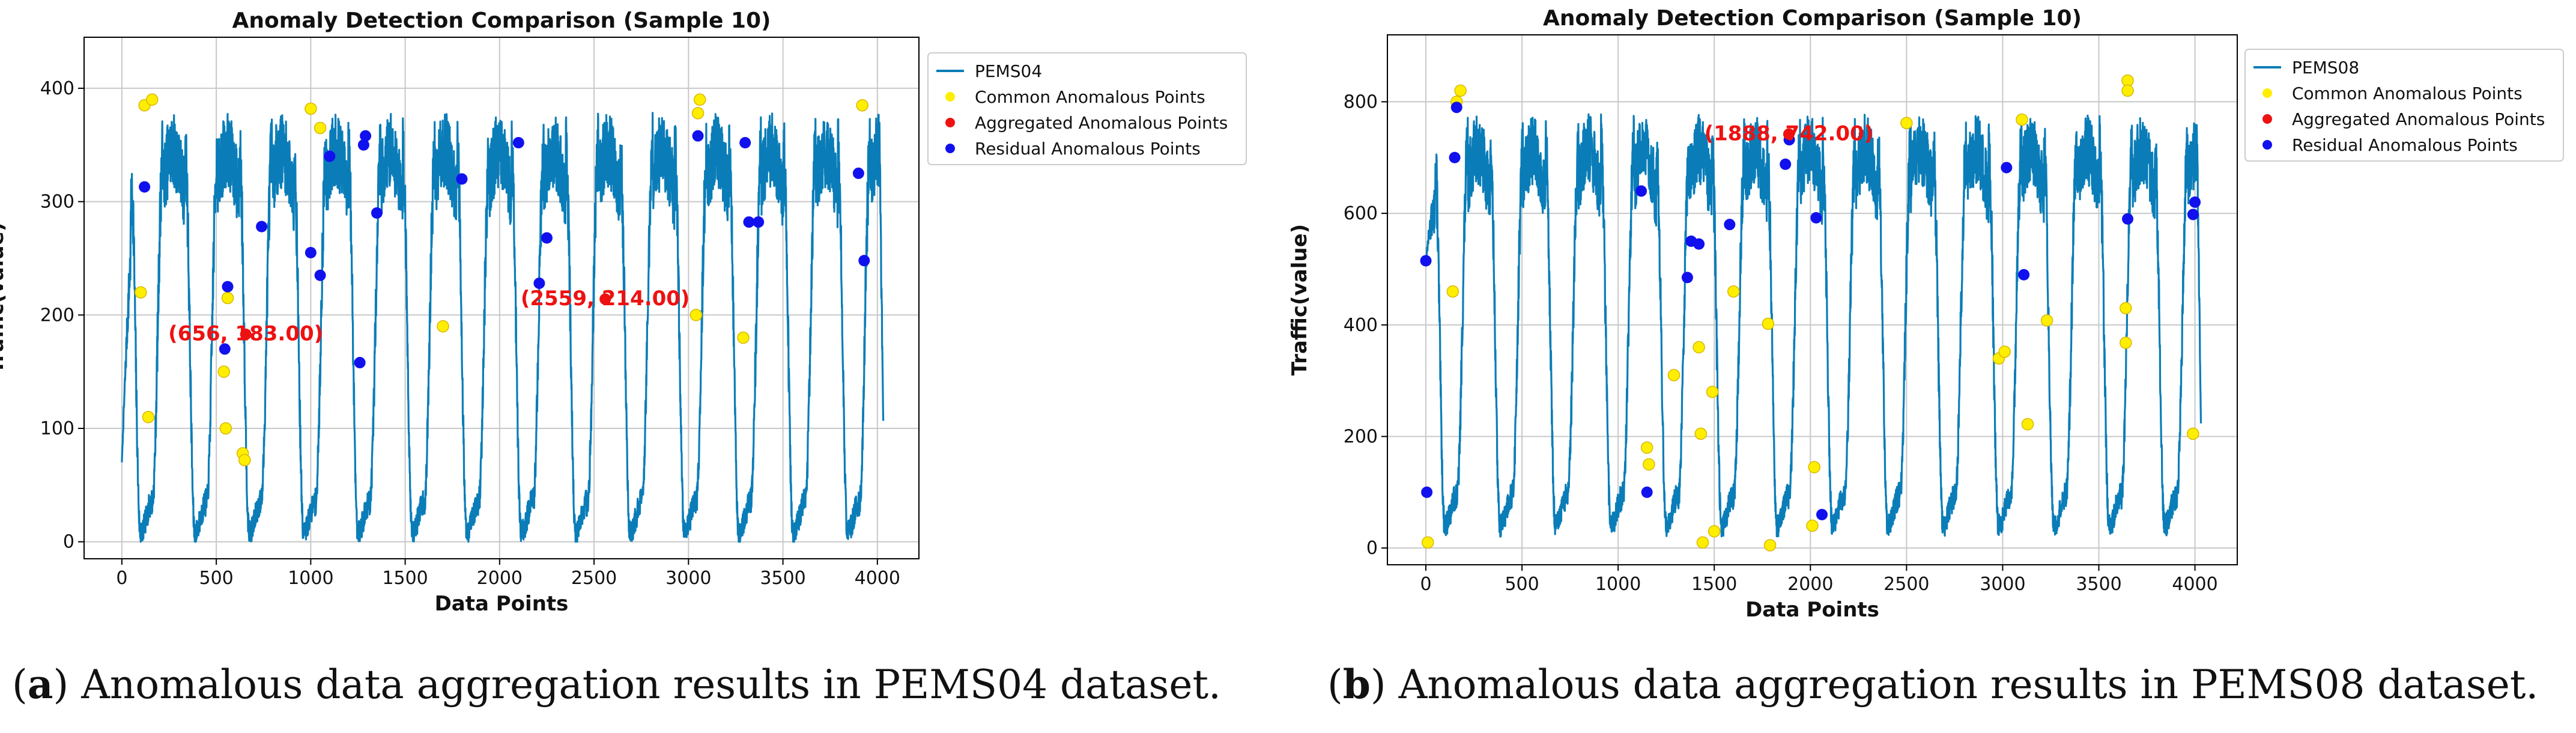  I want to click on x-tick-label: 0, so click(1425, 584).